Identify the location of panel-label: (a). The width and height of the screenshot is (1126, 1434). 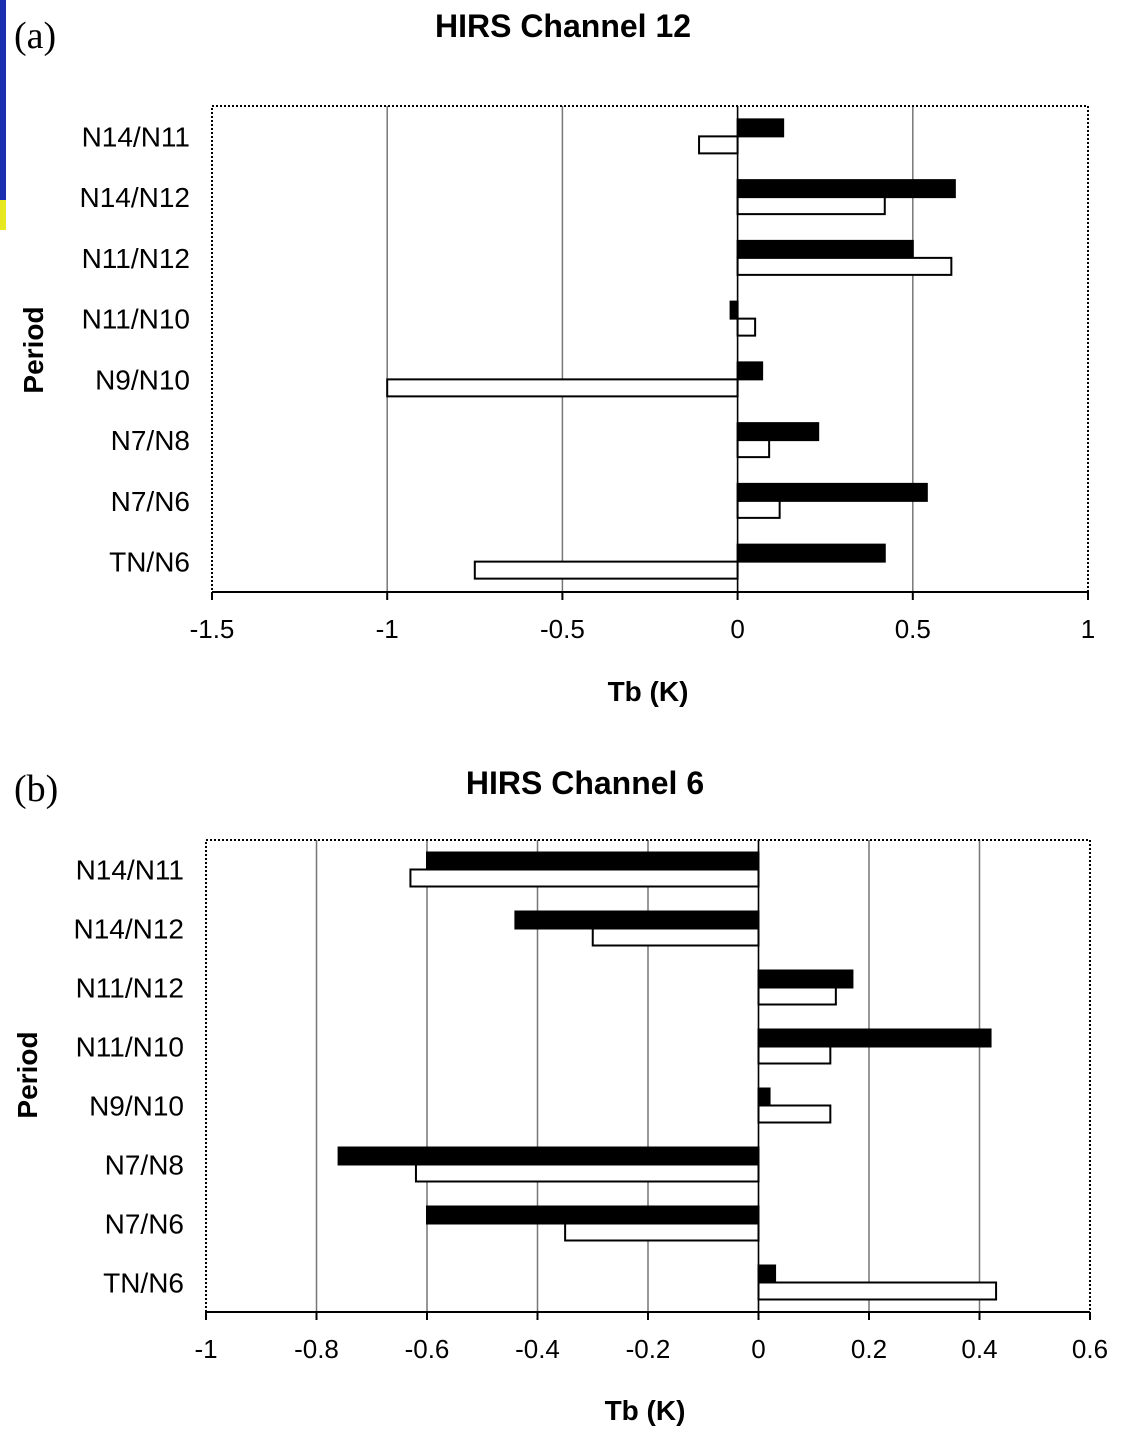
(35, 36).